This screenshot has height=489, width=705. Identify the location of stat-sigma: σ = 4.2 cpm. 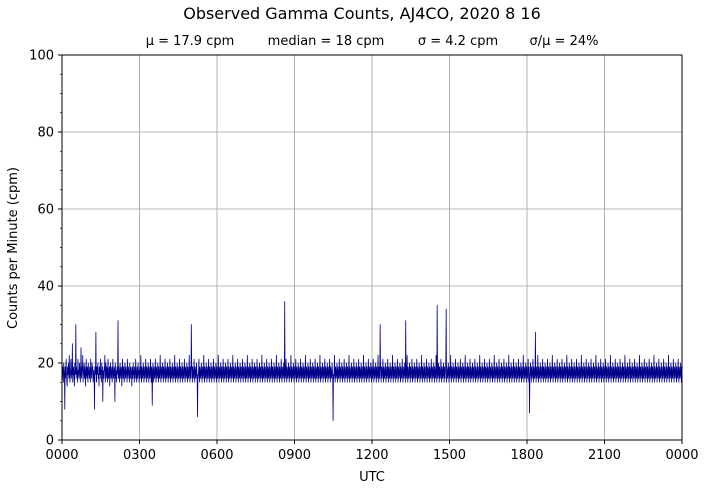
(458, 41).